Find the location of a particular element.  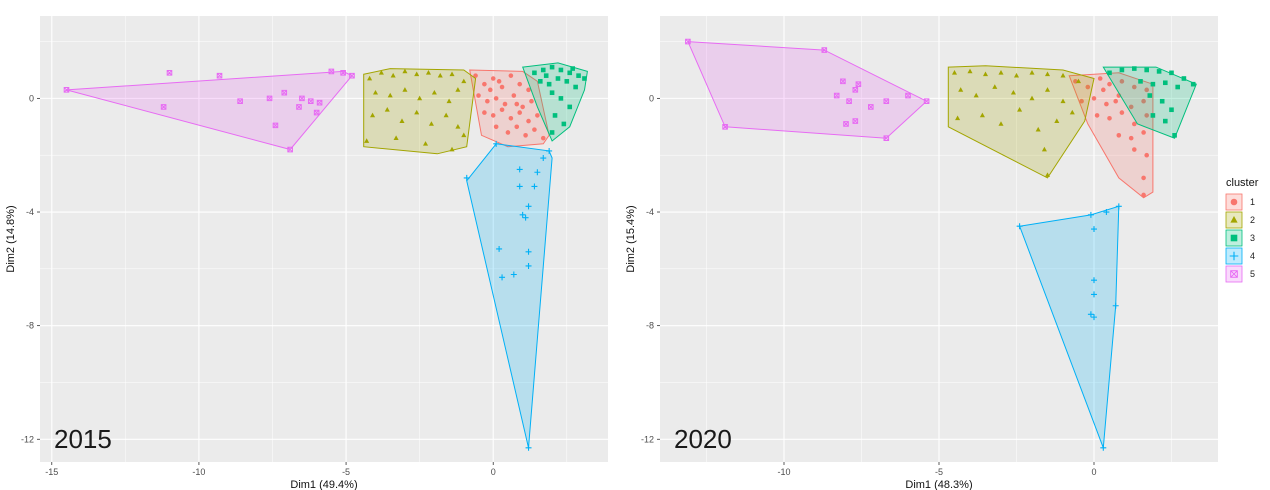

x-axis-title: Dim1 (49.4%) is located at coordinates (323, 484).